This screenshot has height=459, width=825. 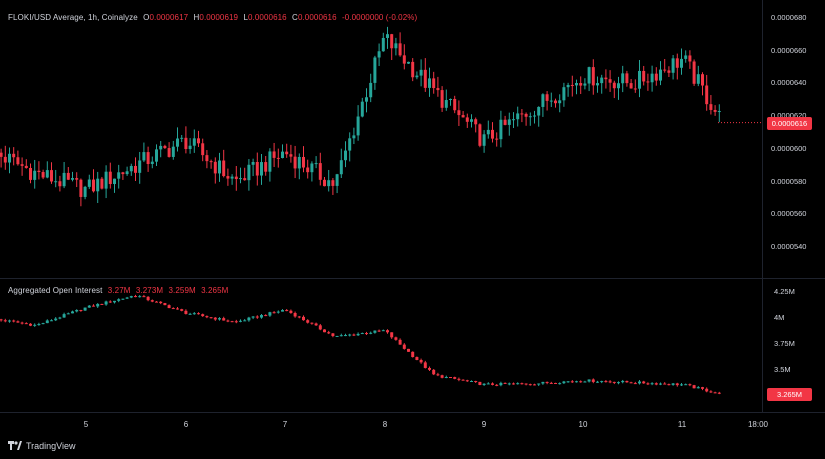 I want to click on change-value: -0.0000000 (-0.02%), so click(x=379, y=17).